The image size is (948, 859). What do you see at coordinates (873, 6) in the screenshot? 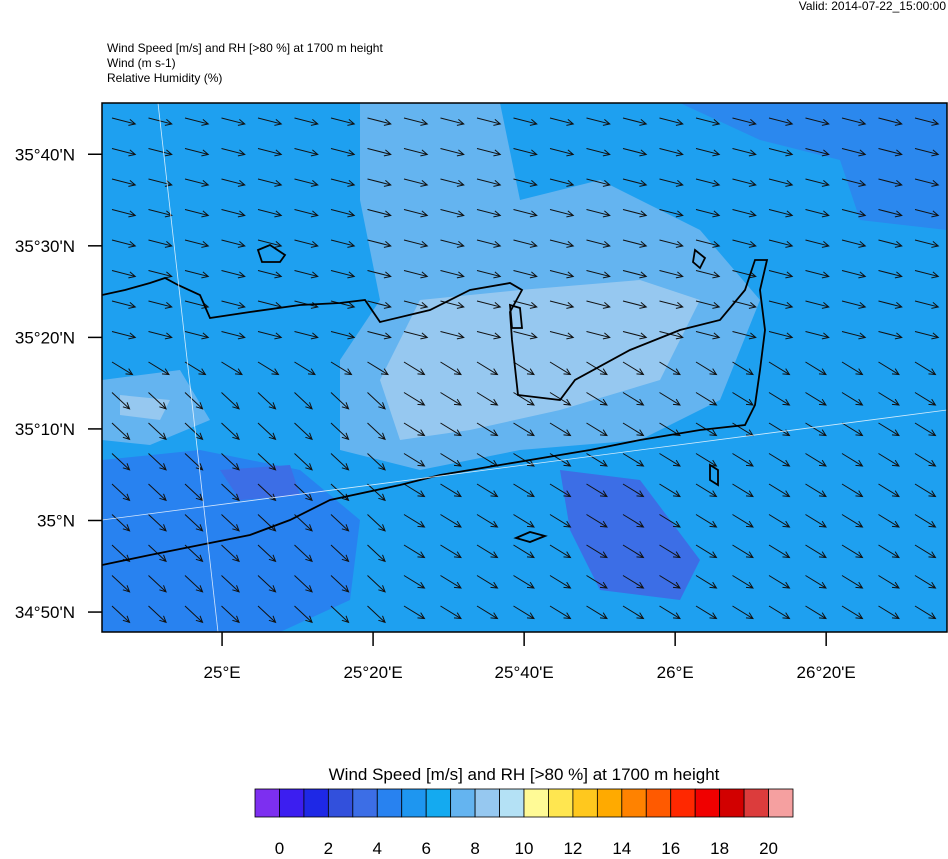
I see `valid-time: Valid: 2014-07-22_15:00:00` at bounding box center [873, 6].